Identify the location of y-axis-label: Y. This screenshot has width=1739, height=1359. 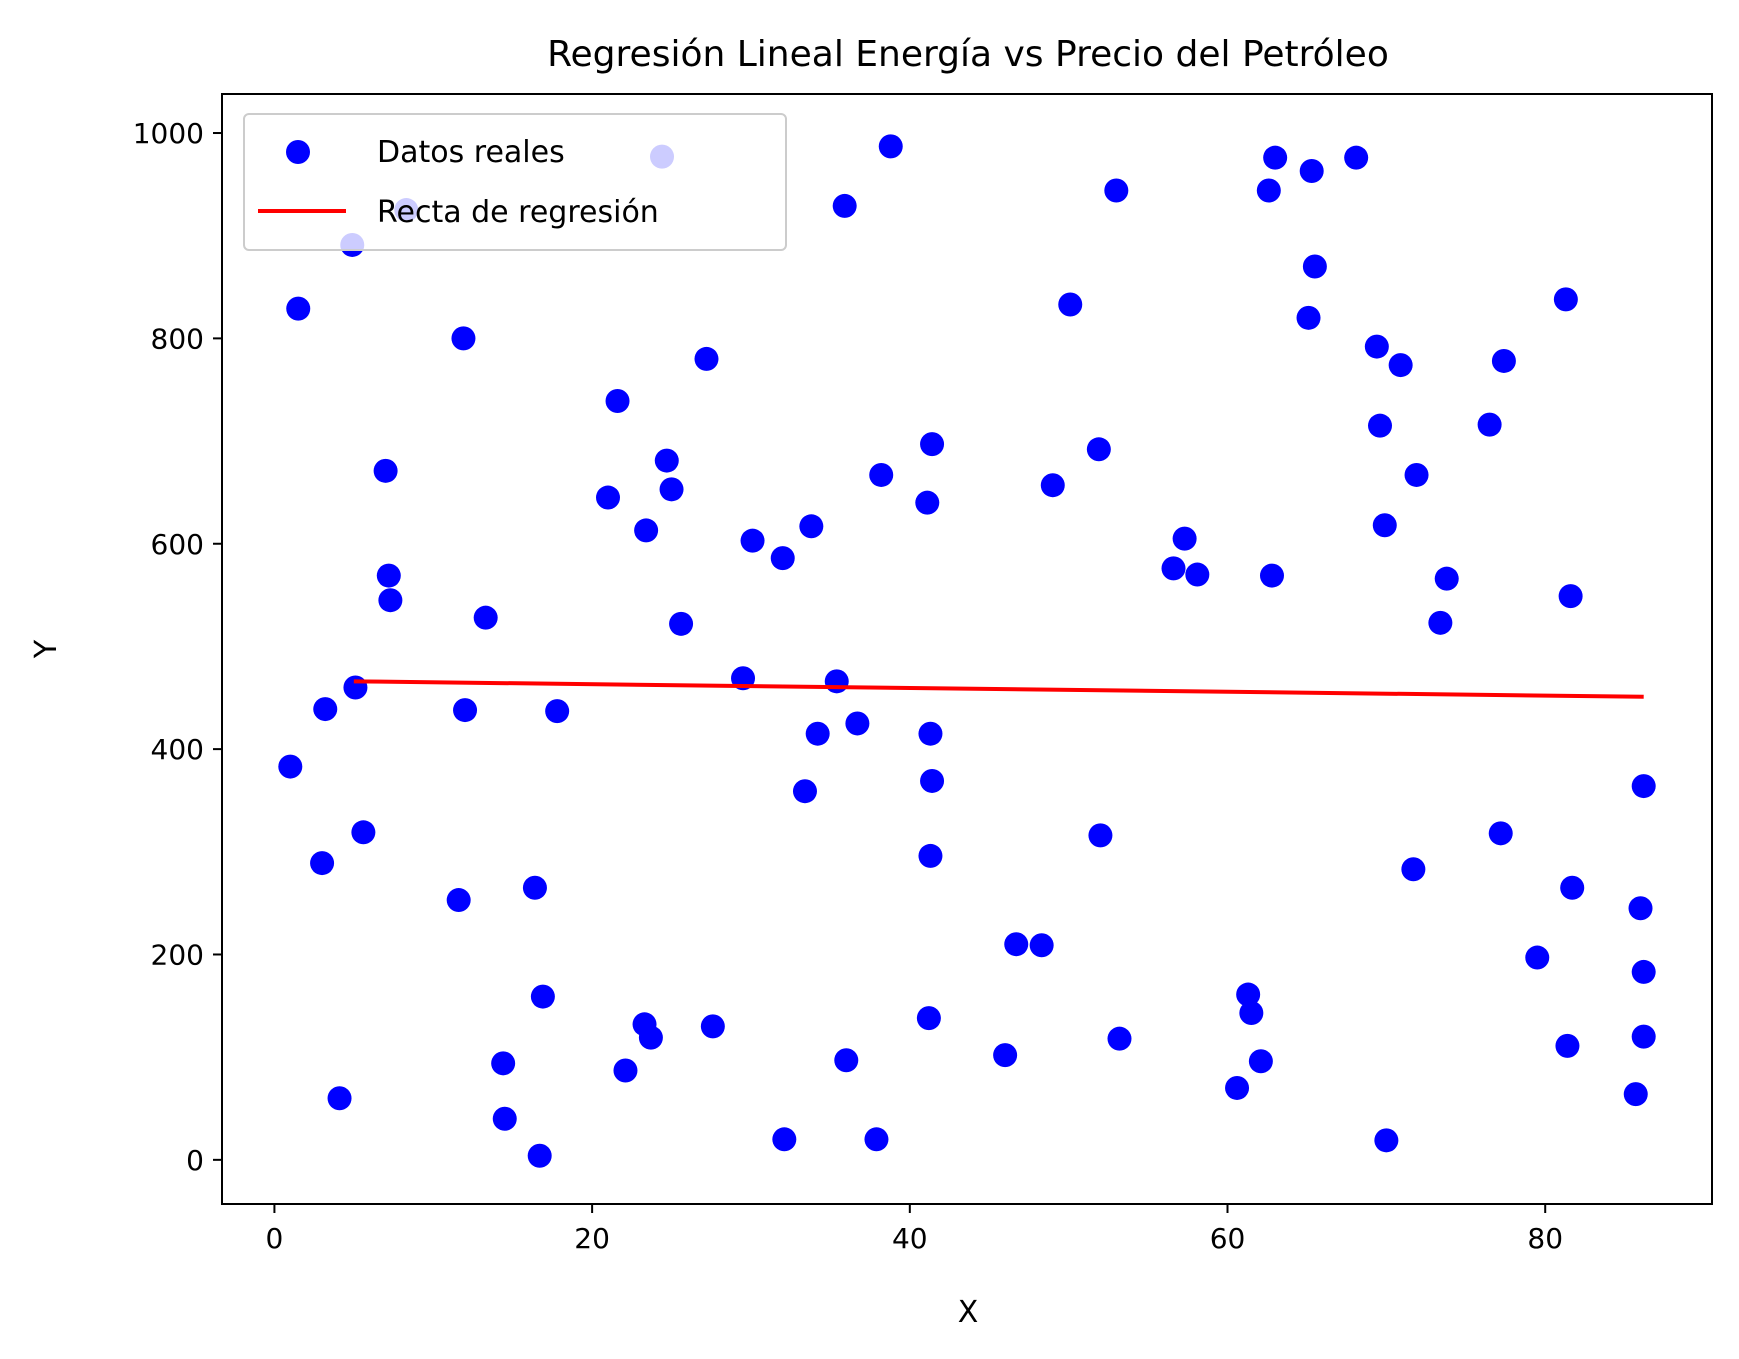
(46, 649).